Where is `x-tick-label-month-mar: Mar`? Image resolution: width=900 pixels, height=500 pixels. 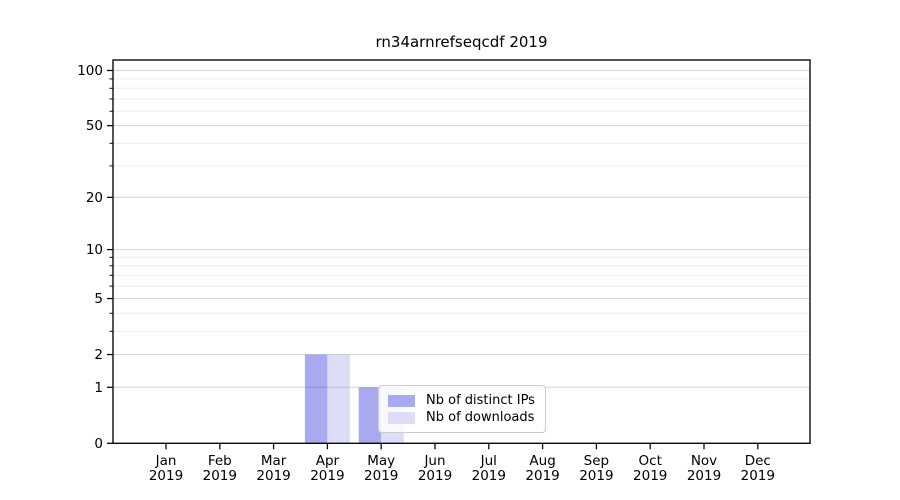
x-tick-label-month-mar: Mar is located at coordinates (274, 461).